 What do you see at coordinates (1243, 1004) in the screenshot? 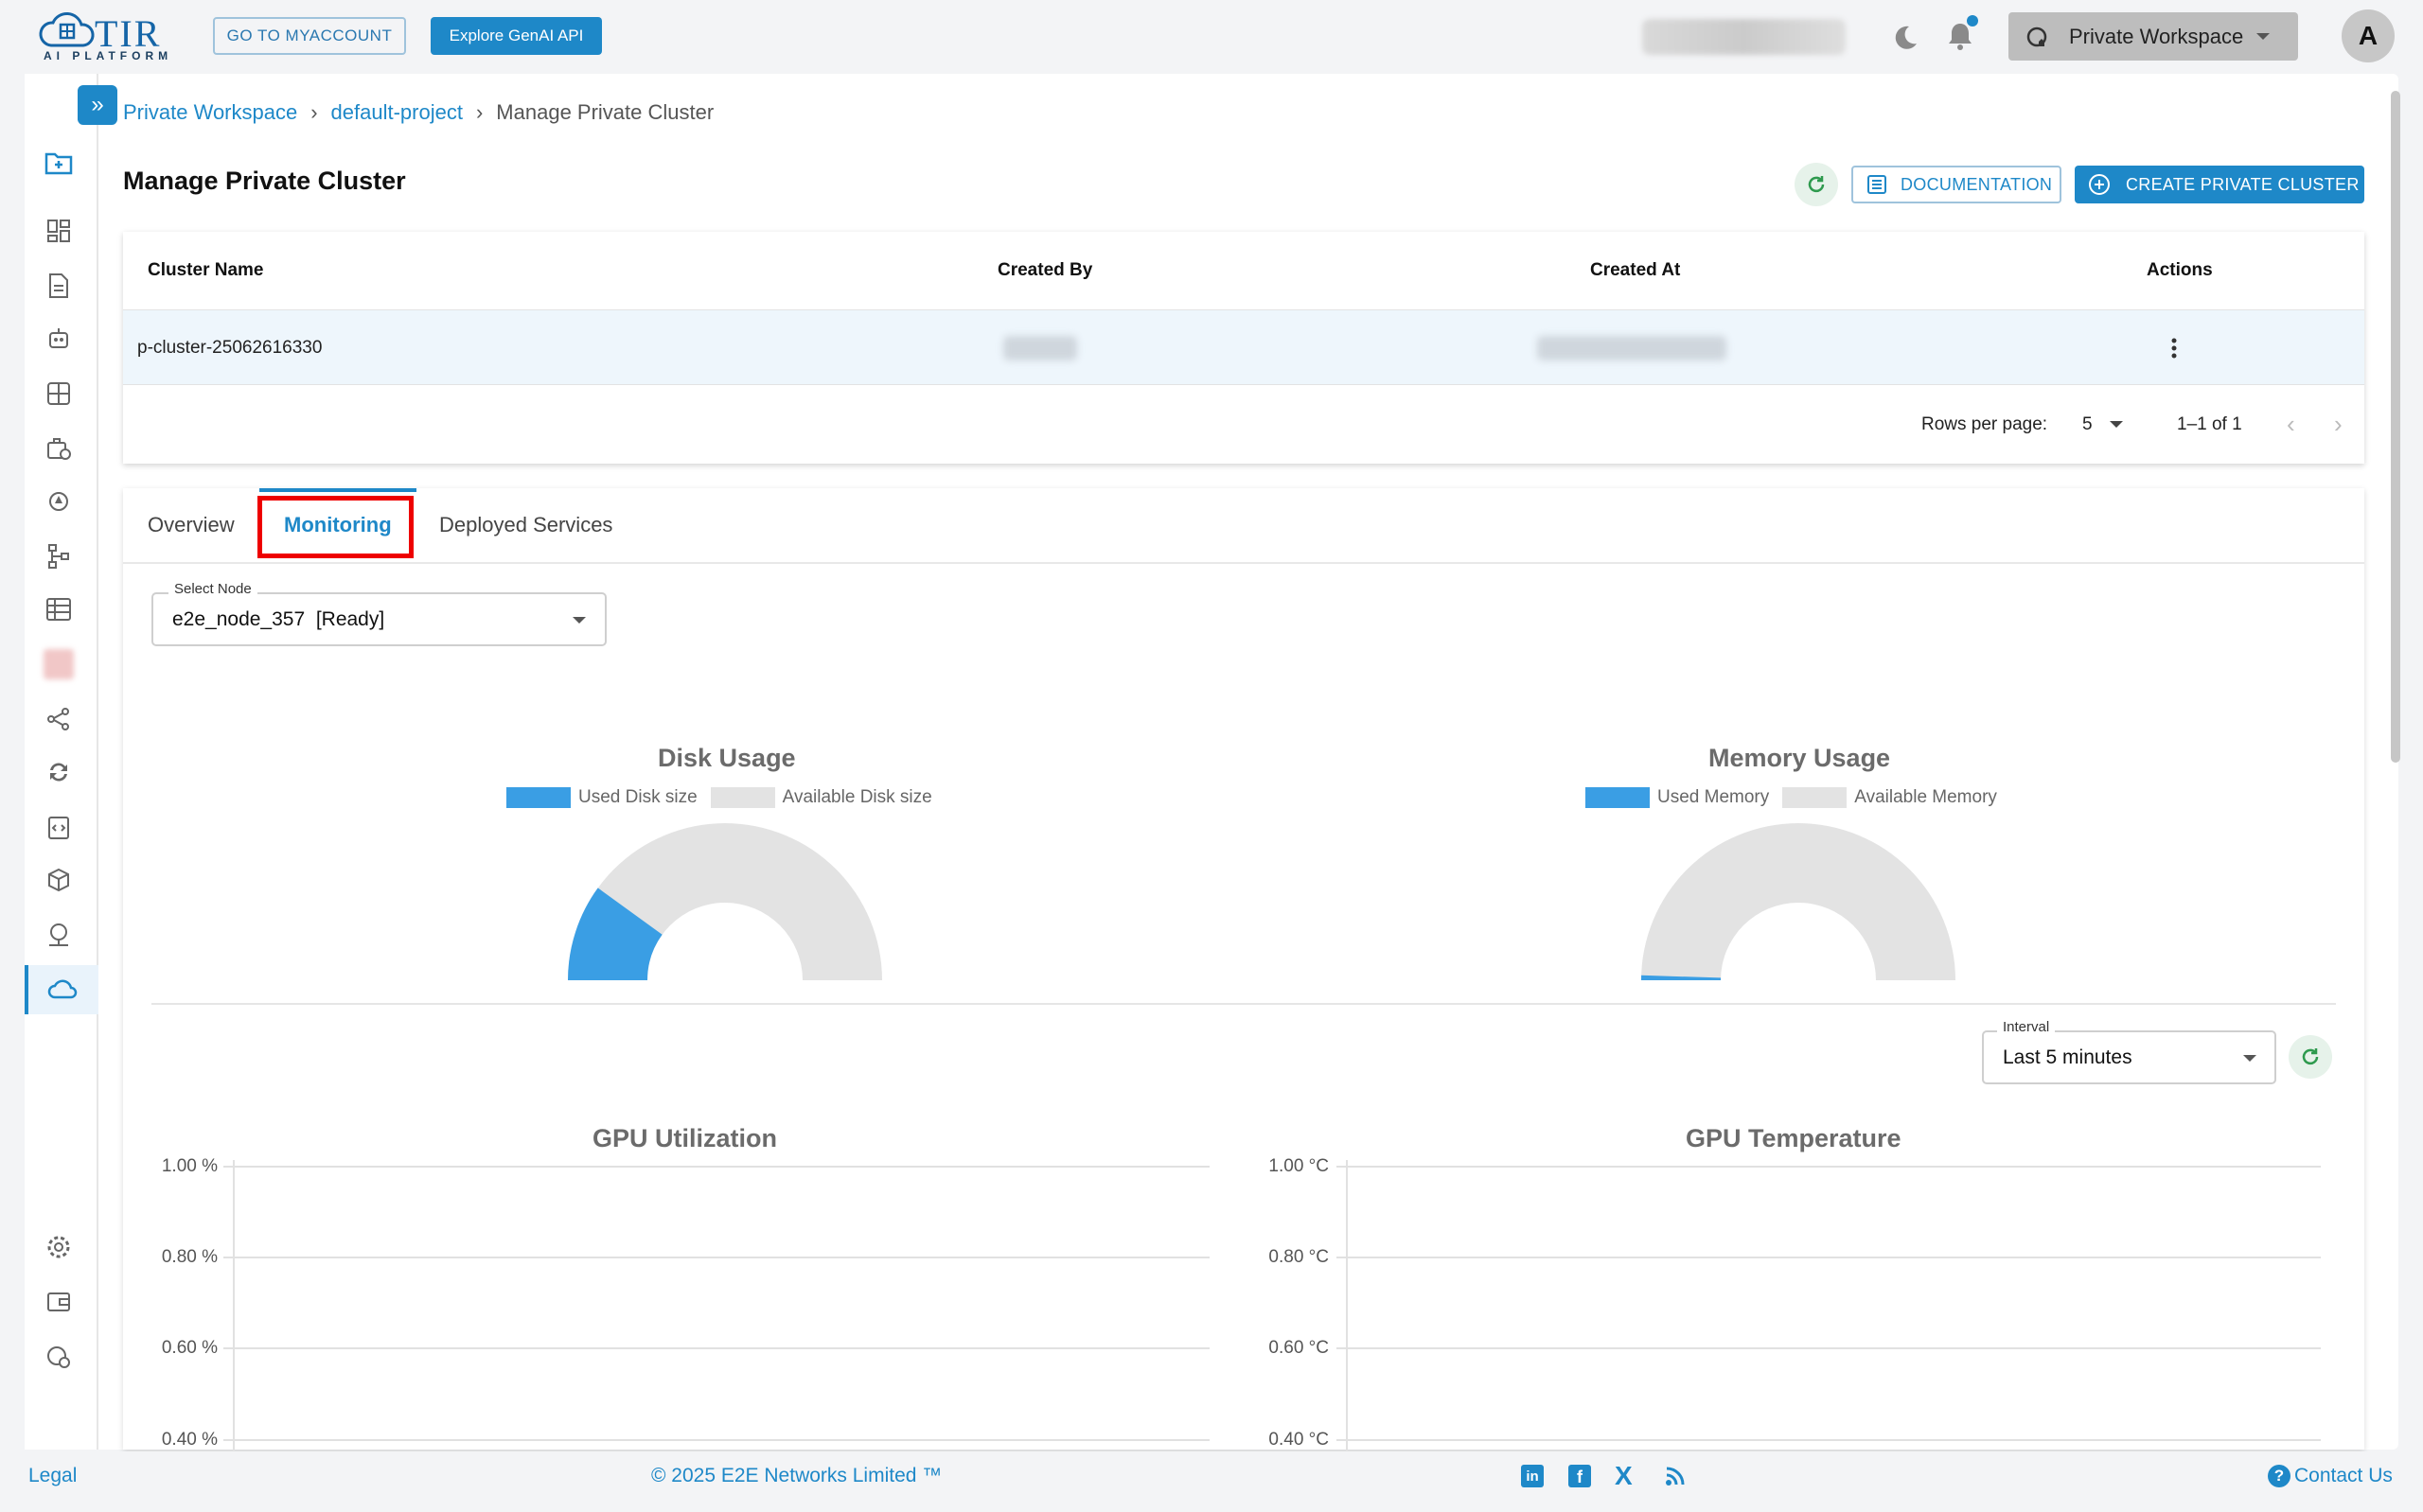
I see `section-divider` at bounding box center [1243, 1004].